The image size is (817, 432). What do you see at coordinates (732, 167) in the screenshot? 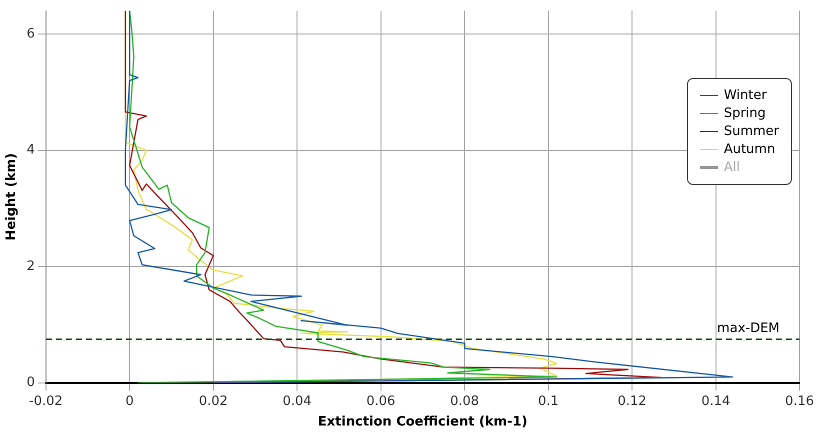
I see `legend-label: All` at bounding box center [732, 167].